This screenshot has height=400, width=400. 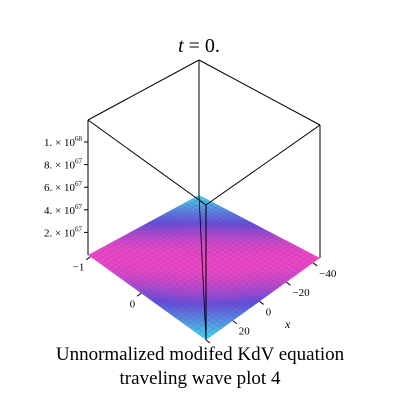 What do you see at coordinates (200, 378) in the screenshot?
I see `caption-line-2: traveling wave plot 4` at bounding box center [200, 378].